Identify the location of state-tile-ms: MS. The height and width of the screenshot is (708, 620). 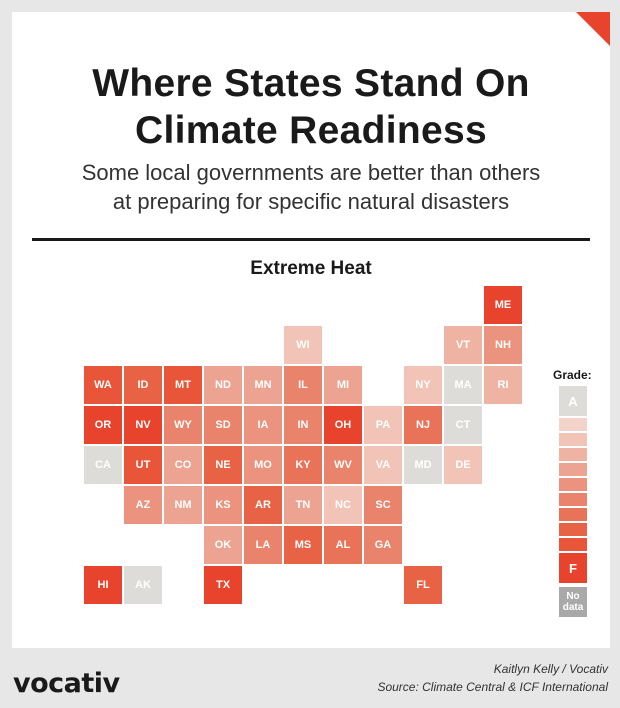
(303, 545).